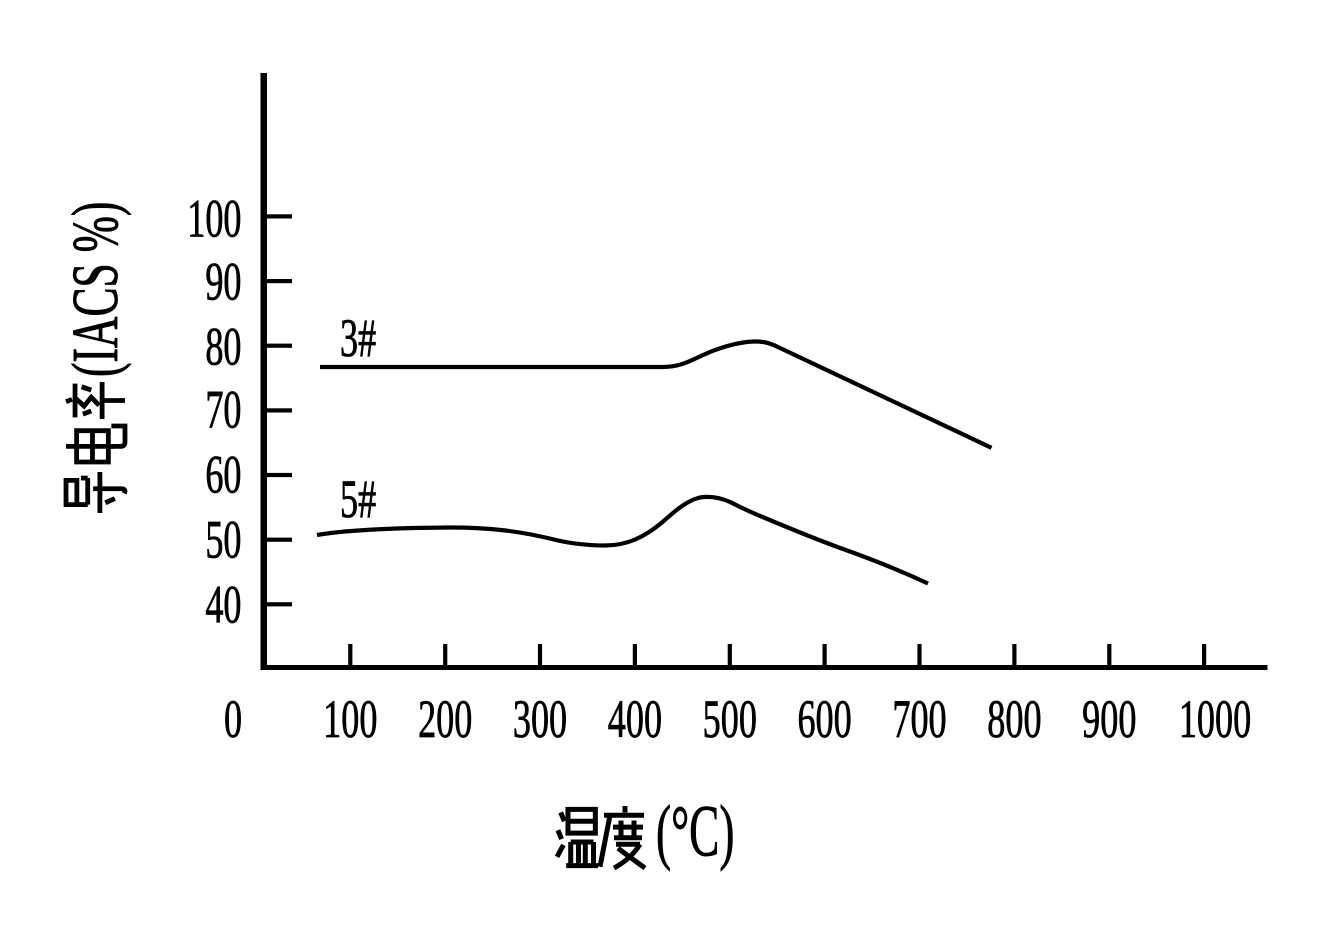  What do you see at coordinates (1014, 719) in the screenshot?
I see `svg-text: 800` at bounding box center [1014, 719].